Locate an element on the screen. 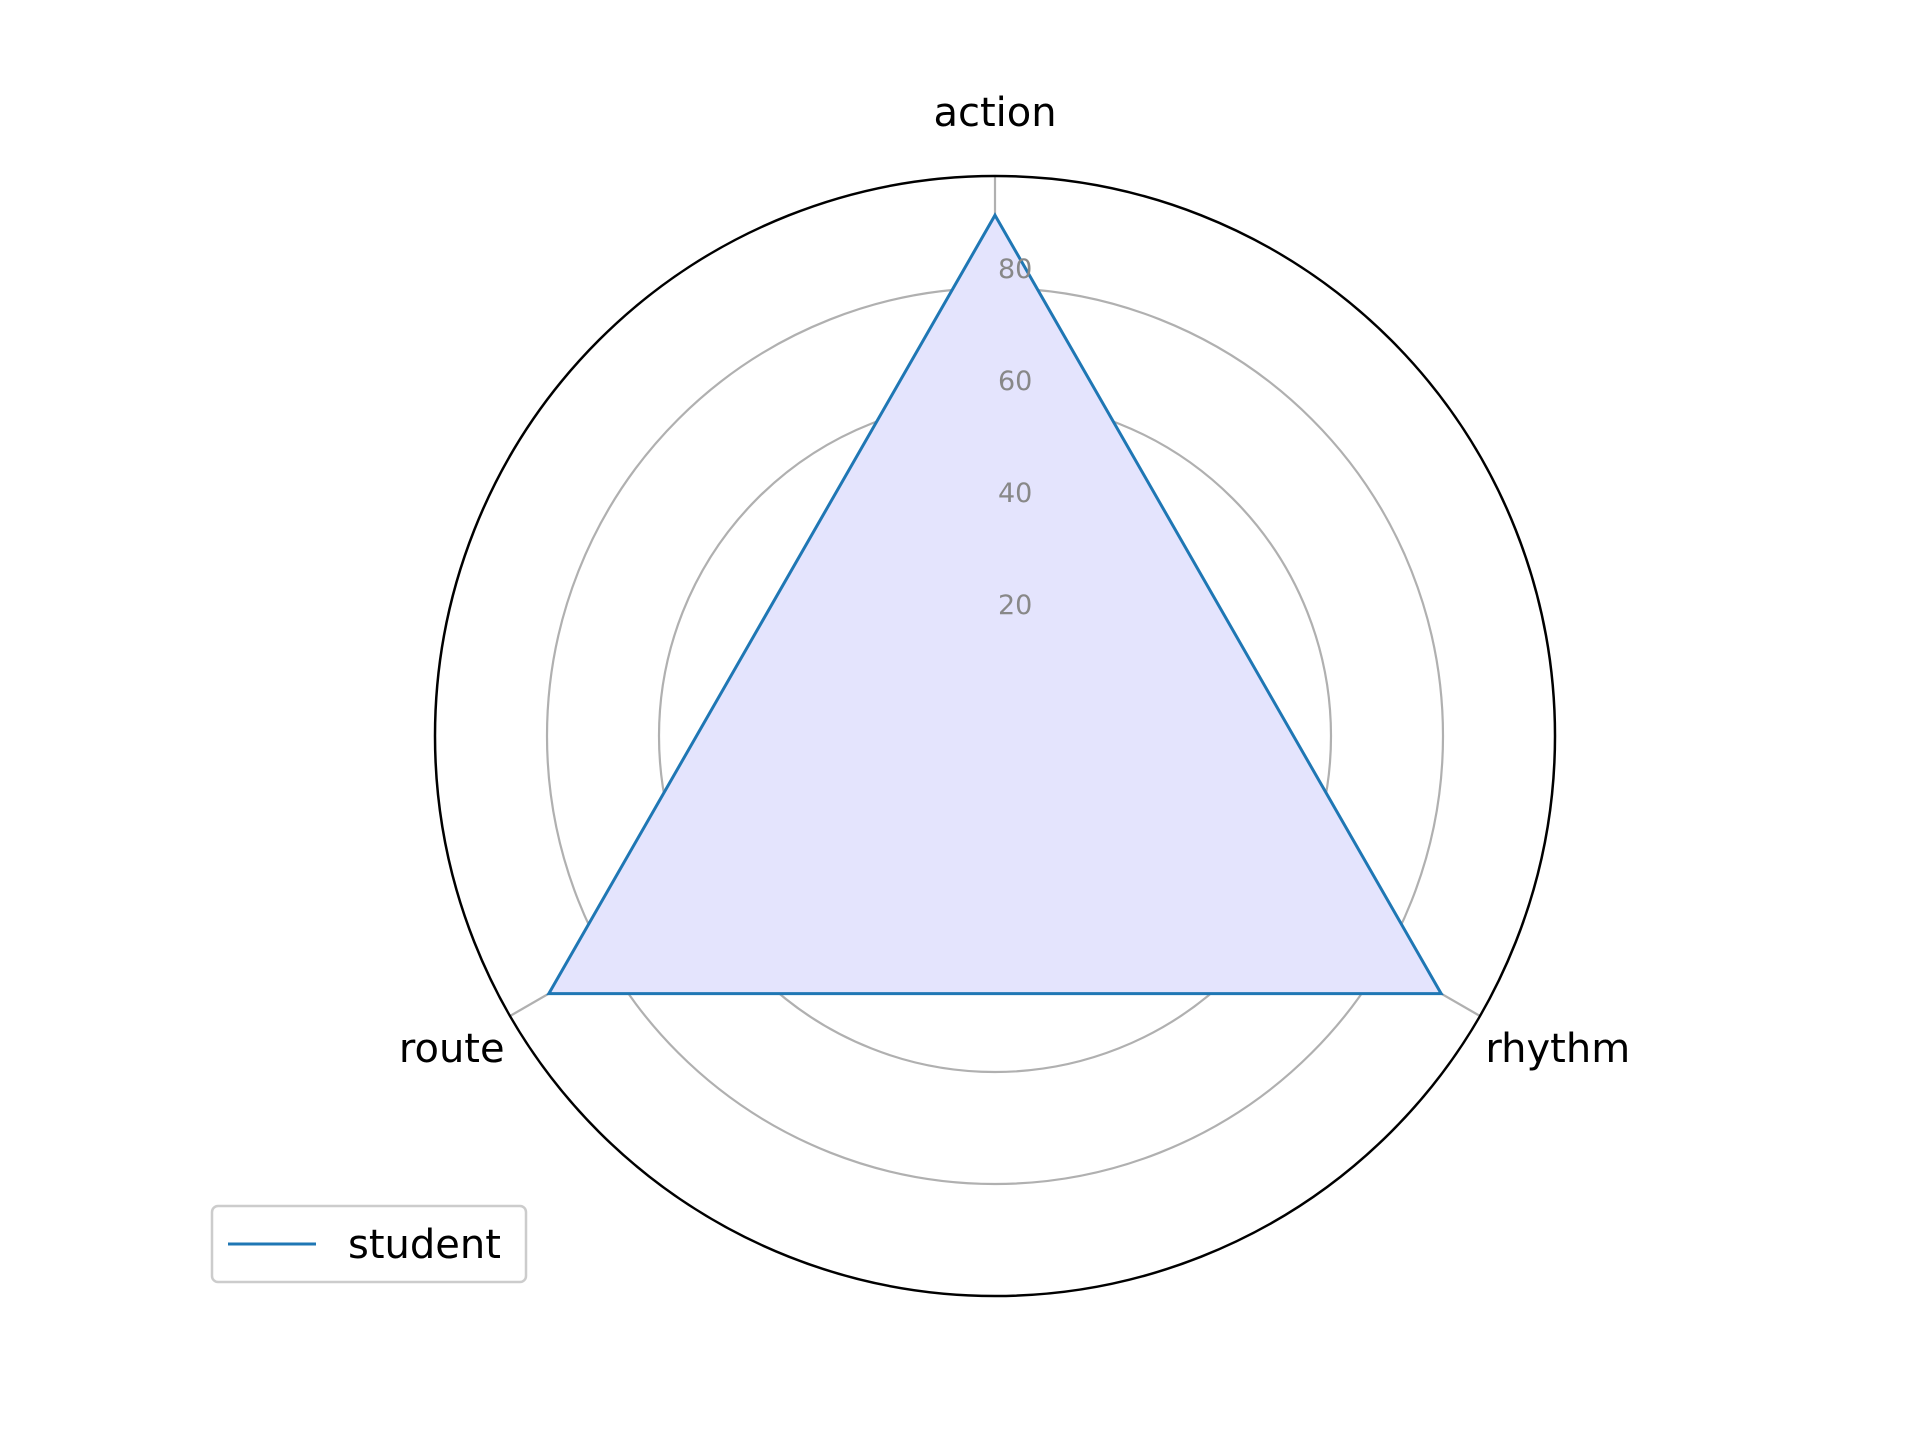 The image size is (1920, 1440). r-tick-label-20: 20 is located at coordinates (1015, 605).